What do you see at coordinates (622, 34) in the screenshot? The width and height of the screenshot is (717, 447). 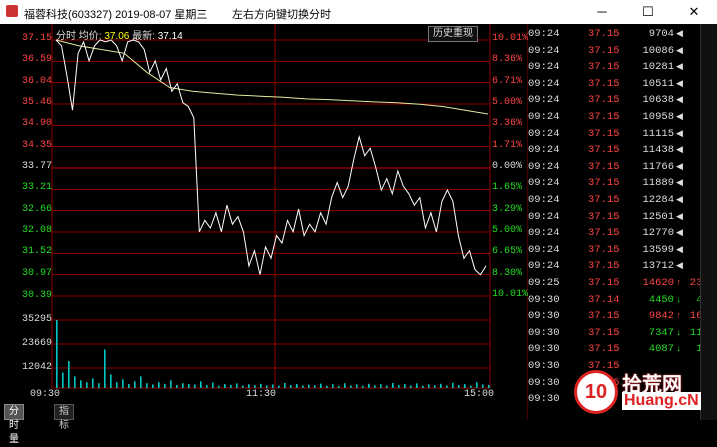 I see `trade-row: 09:24 37.15 9704 ◀` at bounding box center [622, 34].